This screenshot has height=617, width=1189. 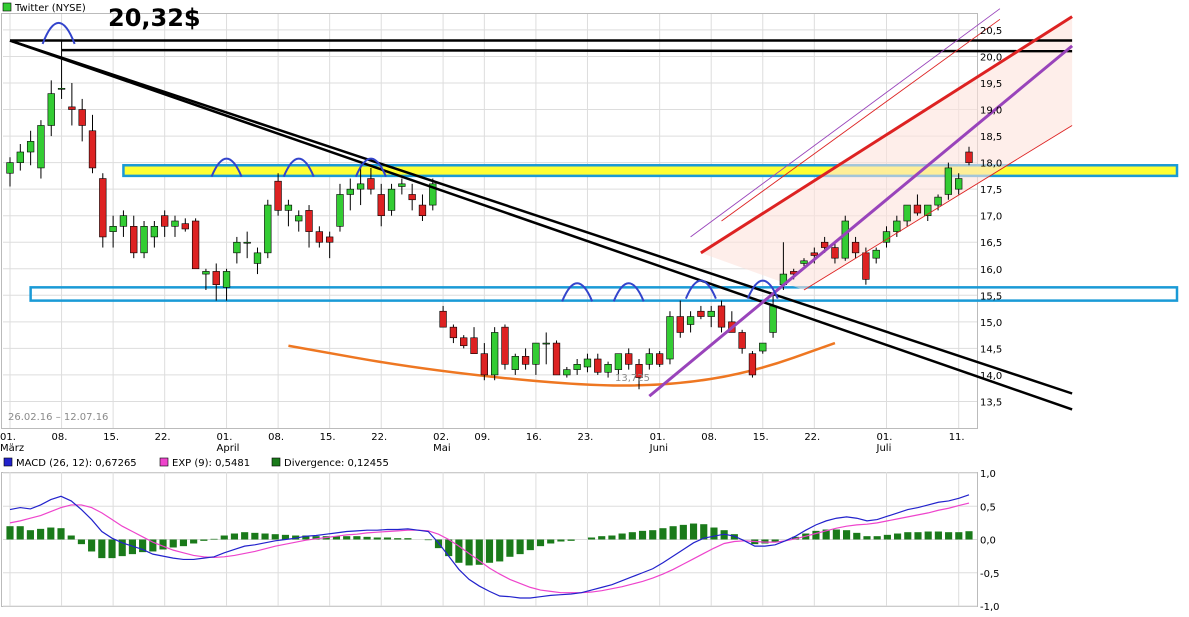 What do you see at coordinates (7, 7) in the screenshot?
I see `instrument-legend-icon` at bounding box center [7, 7].